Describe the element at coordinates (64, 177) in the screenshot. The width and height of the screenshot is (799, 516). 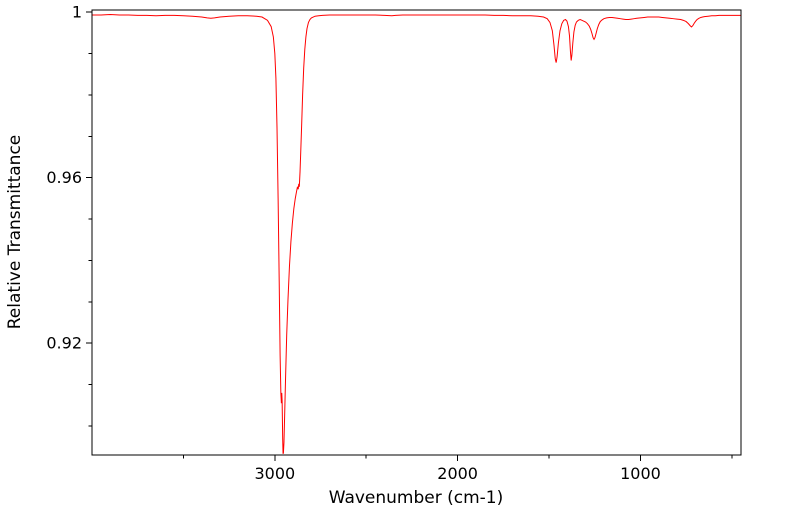
I see `y-axis-tick-label: 0.96` at that location.